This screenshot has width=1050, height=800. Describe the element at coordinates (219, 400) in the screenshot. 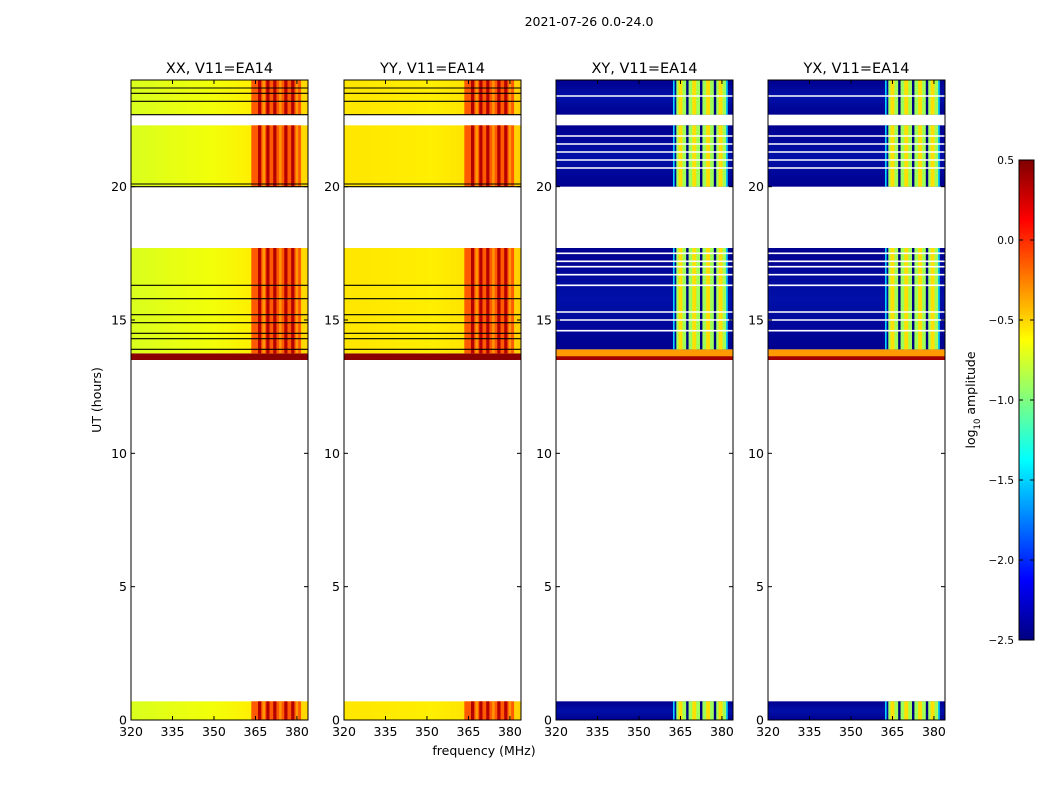

I see `axes-frame` at that location.